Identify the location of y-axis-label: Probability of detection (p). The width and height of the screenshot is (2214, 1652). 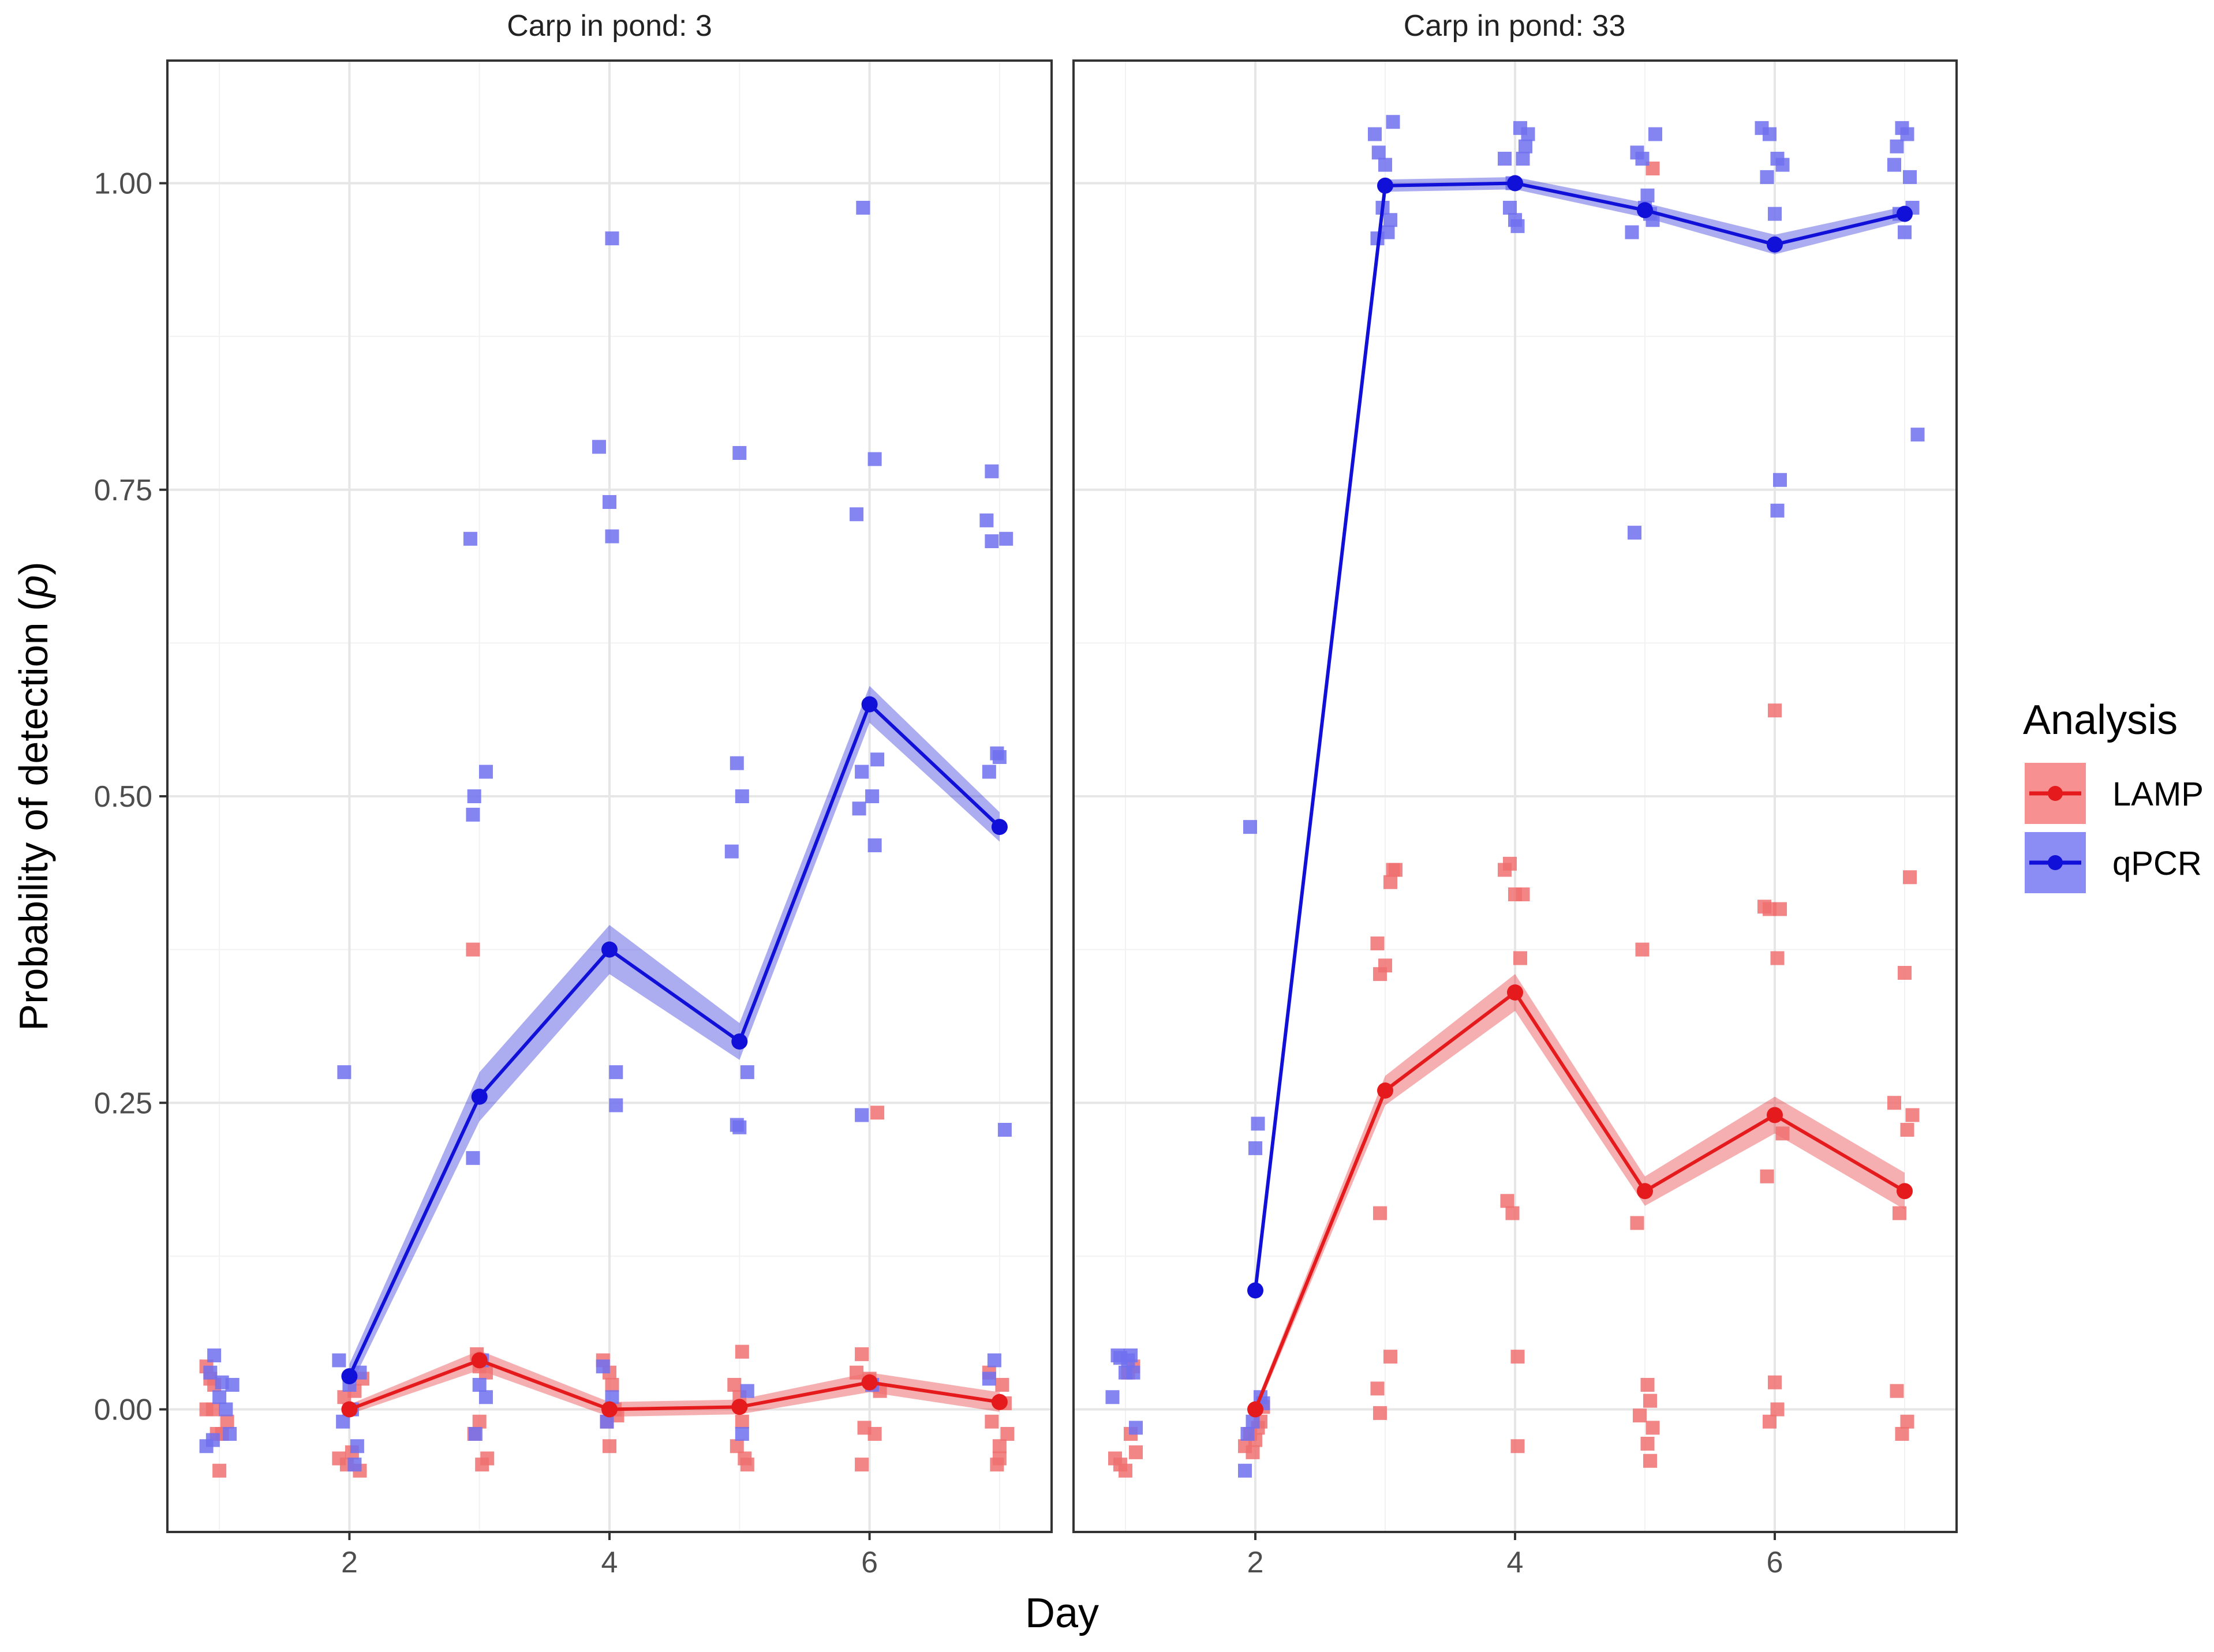
(33, 796).